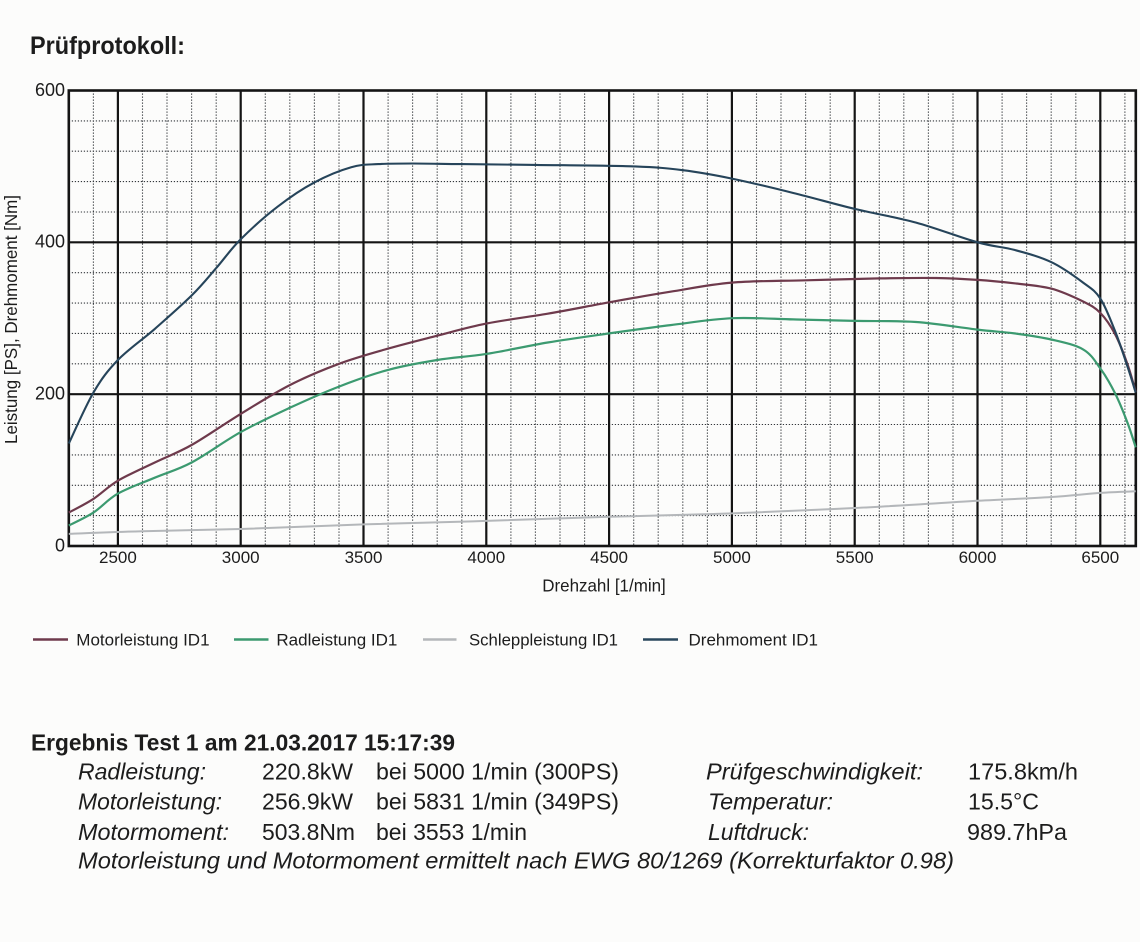  Describe the element at coordinates (609, 557) in the screenshot. I see `svg-text: 4500` at that location.